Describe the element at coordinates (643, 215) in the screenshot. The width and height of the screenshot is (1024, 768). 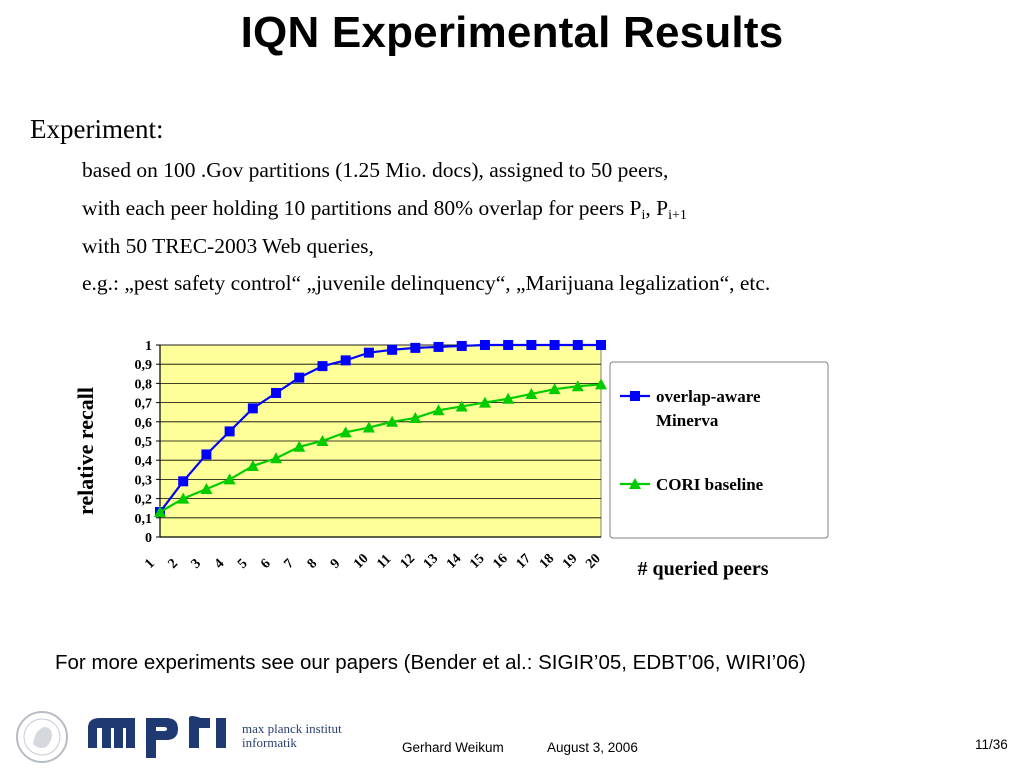
I see `subscript-i: i` at that location.